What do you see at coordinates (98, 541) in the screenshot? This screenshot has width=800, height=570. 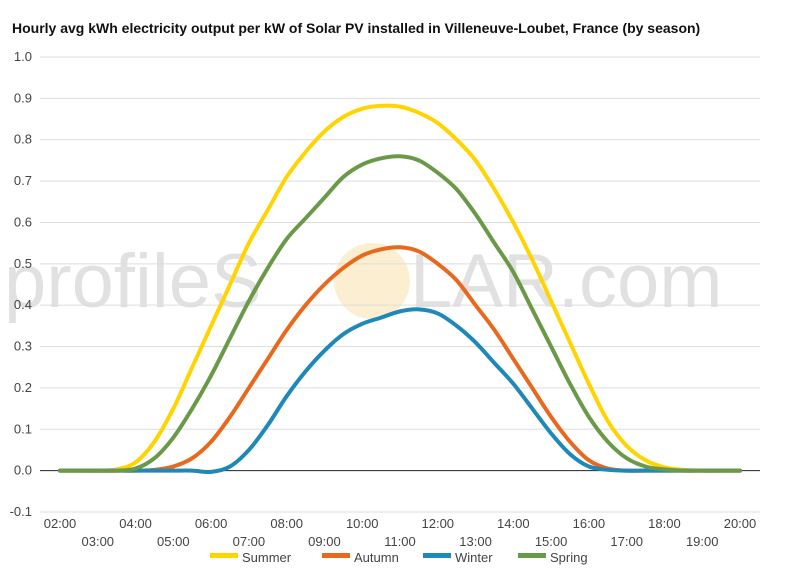 I see `x-tick-label: 03:00` at bounding box center [98, 541].